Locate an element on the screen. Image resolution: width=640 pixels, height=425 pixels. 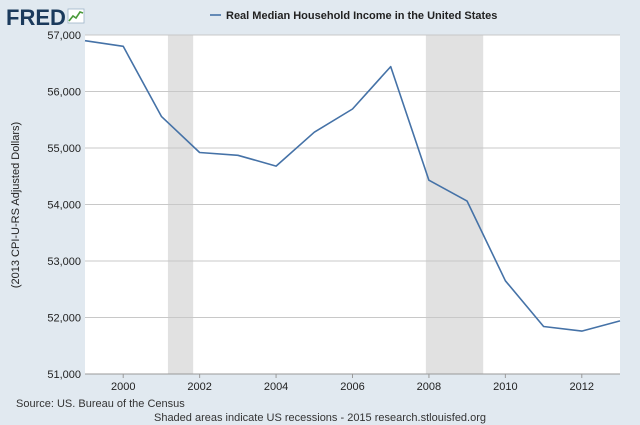
y-tick-label: 51,000 is located at coordinates (64, 375).